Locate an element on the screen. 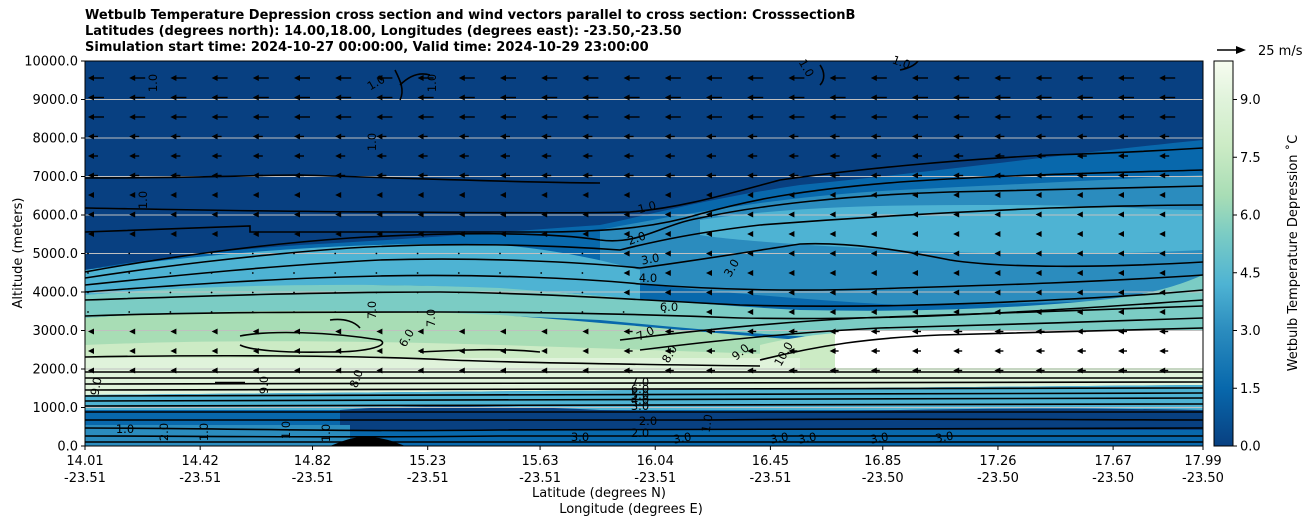 This screenshot has height=526, width=1312. contour-label: 9.0 is located at coordinates (264, 385).